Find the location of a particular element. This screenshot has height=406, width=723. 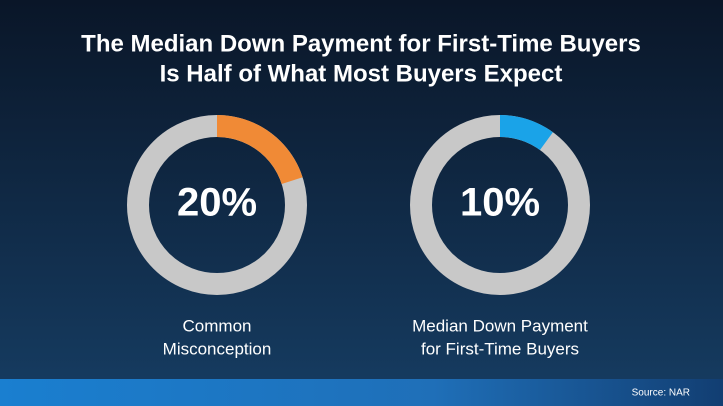

donut-caption: Median Down Payment is located at coordinates (500, 325).